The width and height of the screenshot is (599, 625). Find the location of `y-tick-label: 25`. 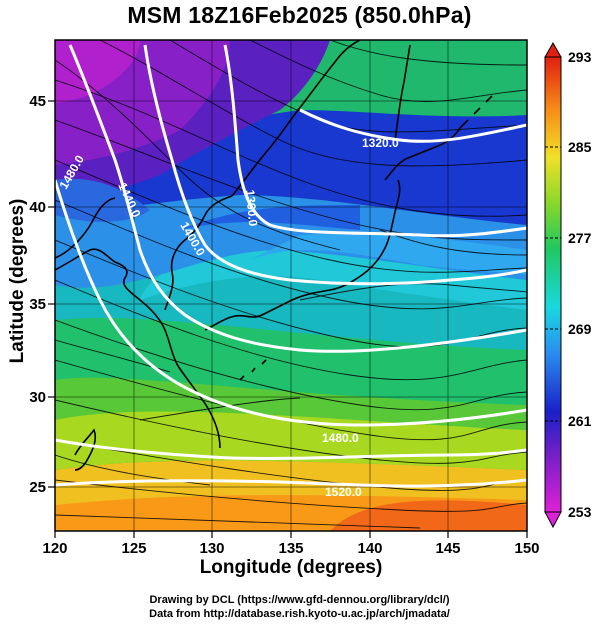

y-tick-label: 25 is located at coordinates (37, 487).